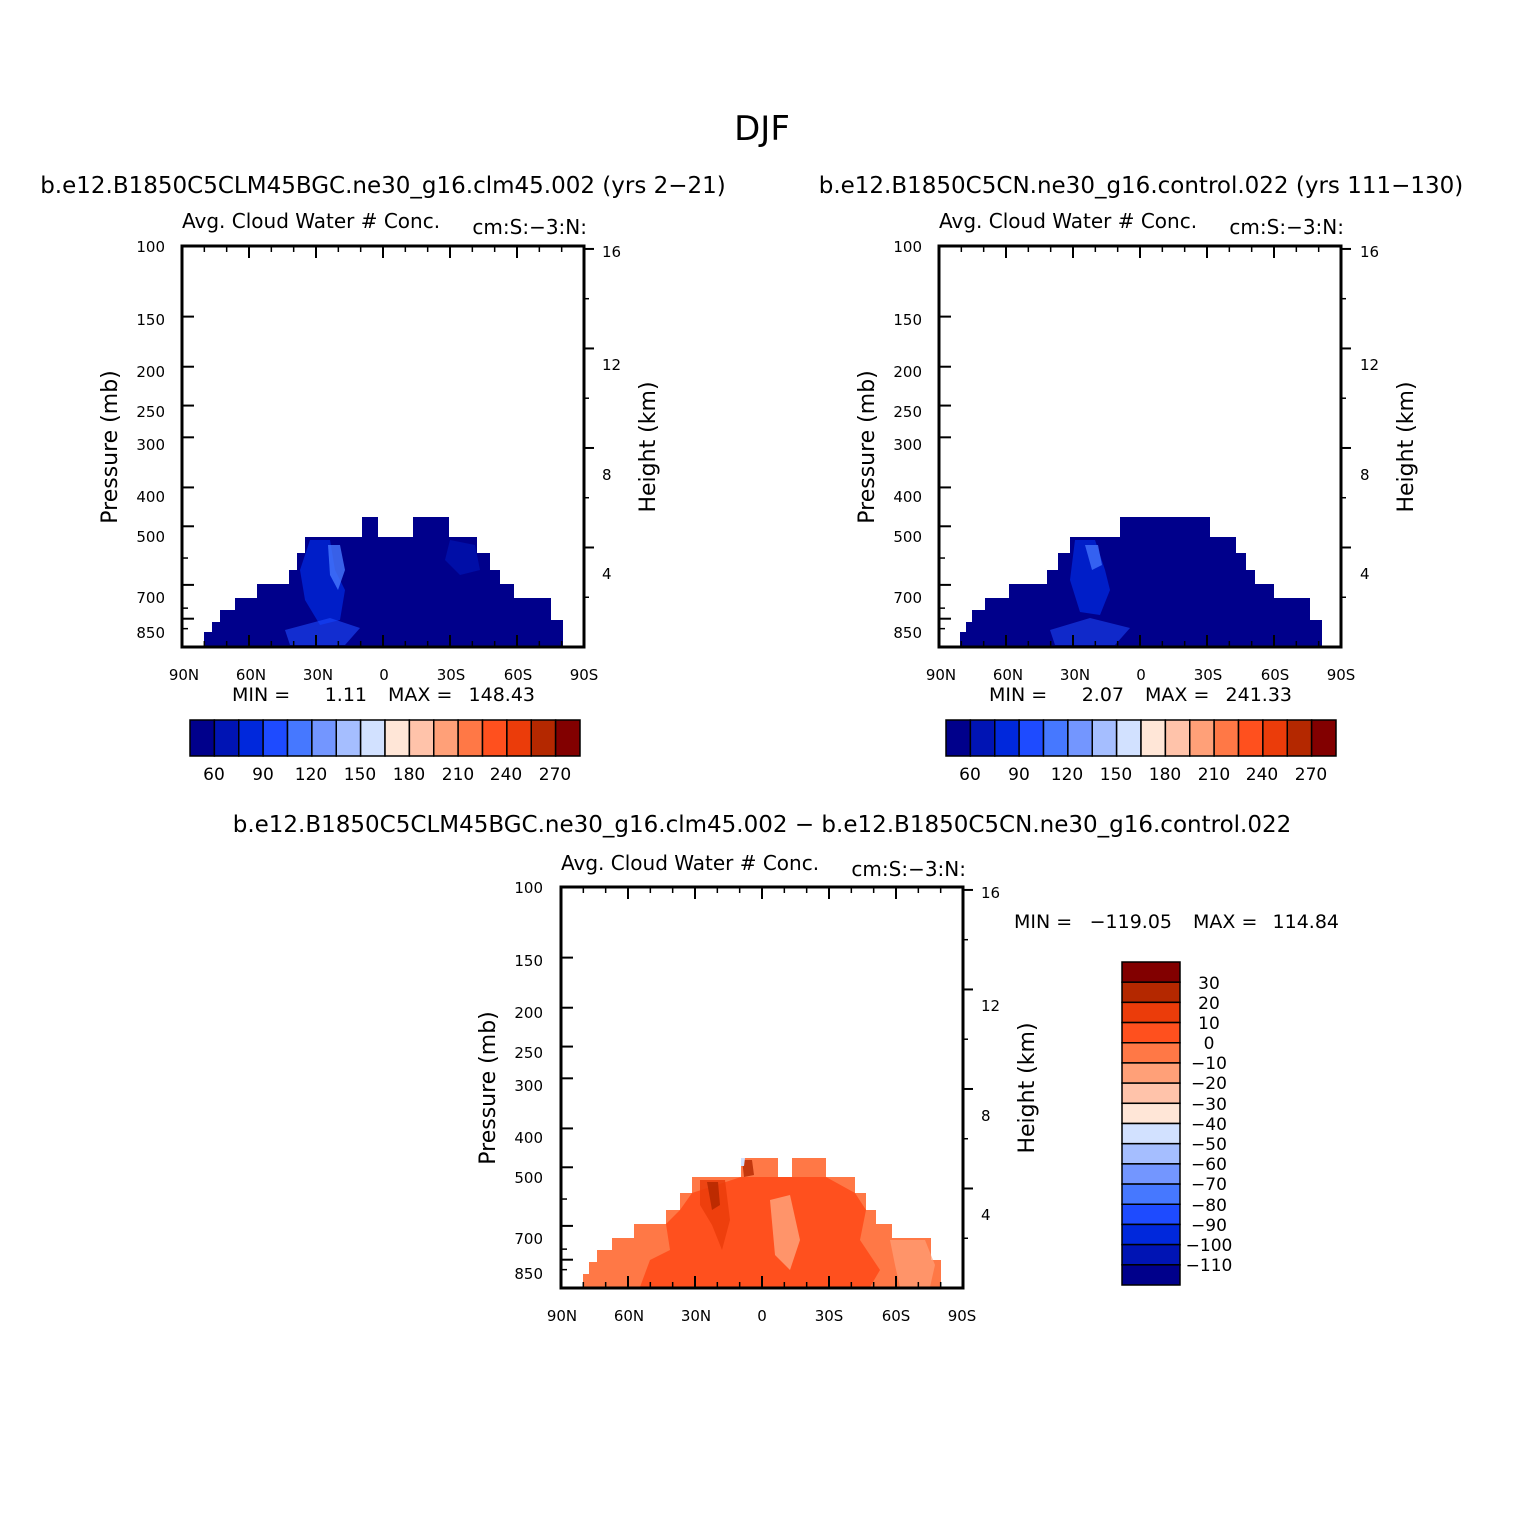 Image resolution: width=1525 pixels, height=1525 pixels. Describe the element at coordinates (1209, 984) in the screenshot. I see `colorbar-tick-label: 30` at that location.